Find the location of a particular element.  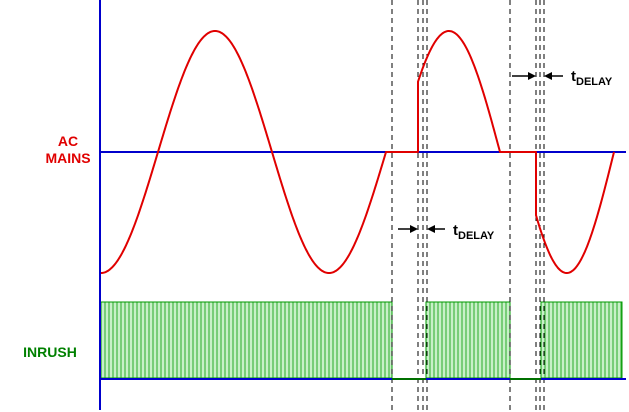

tdelay-marker-upper: tDELAY is located at coordinates (562, 78).